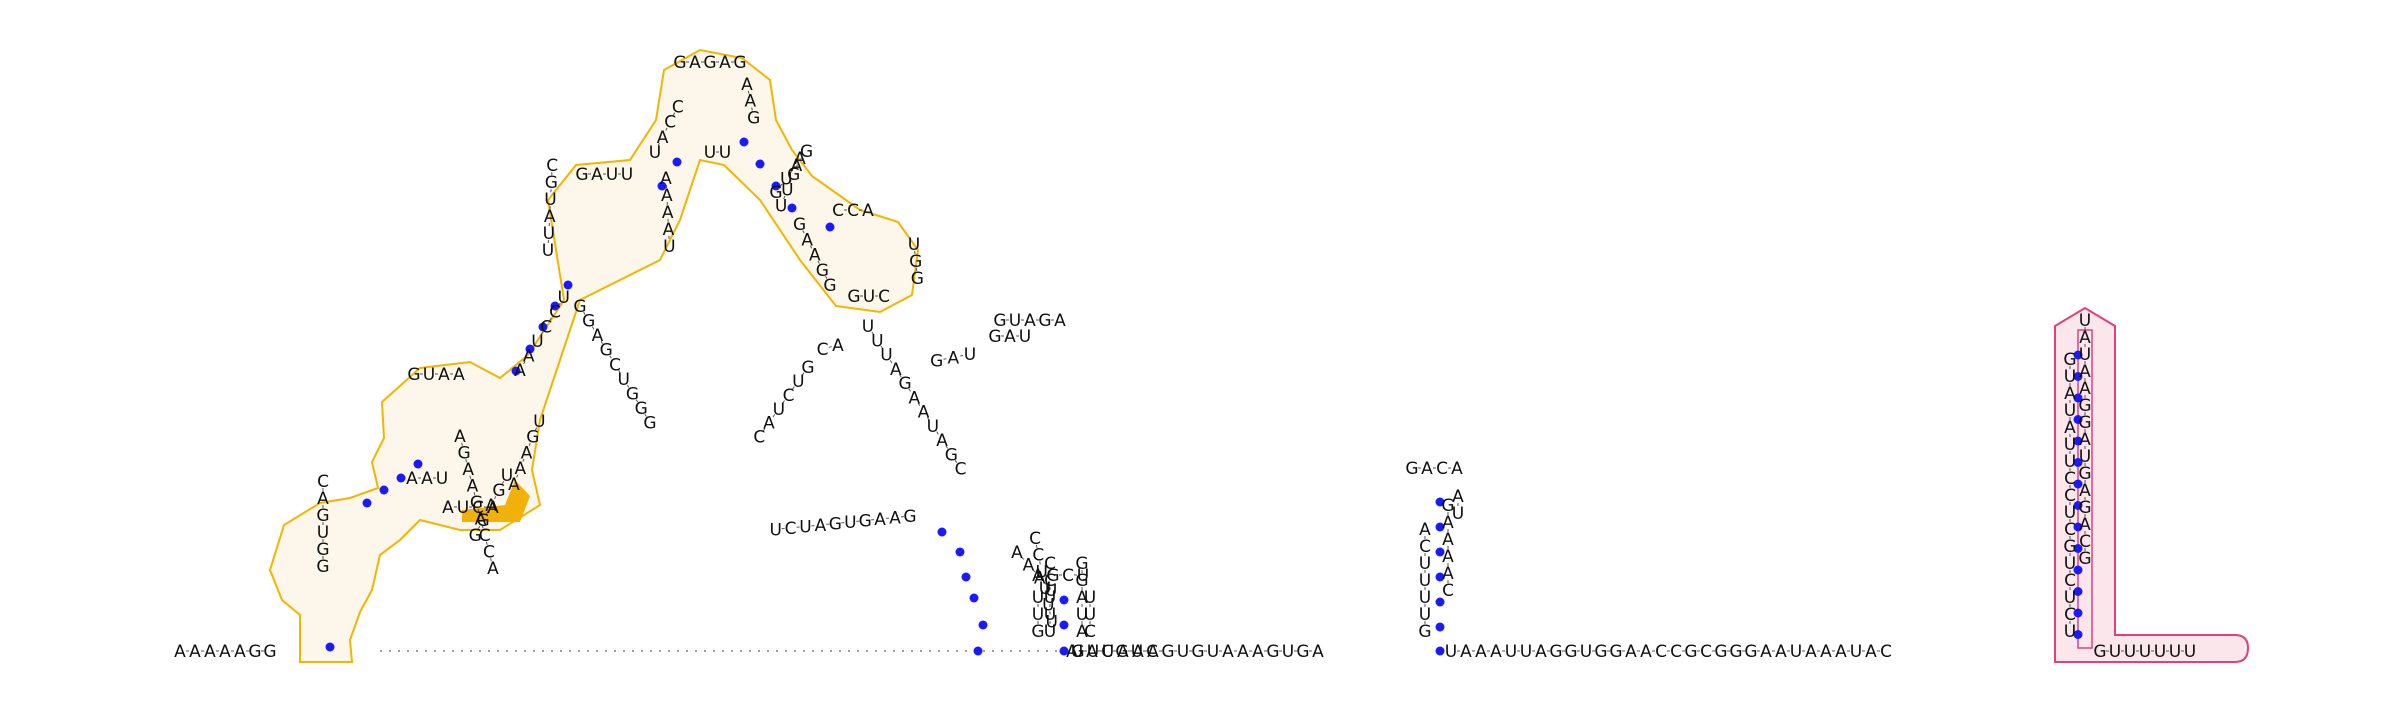 The width and height of the screenshot is (2400, 706). I want to click on pink-inner-channel, so click(2085, 489).